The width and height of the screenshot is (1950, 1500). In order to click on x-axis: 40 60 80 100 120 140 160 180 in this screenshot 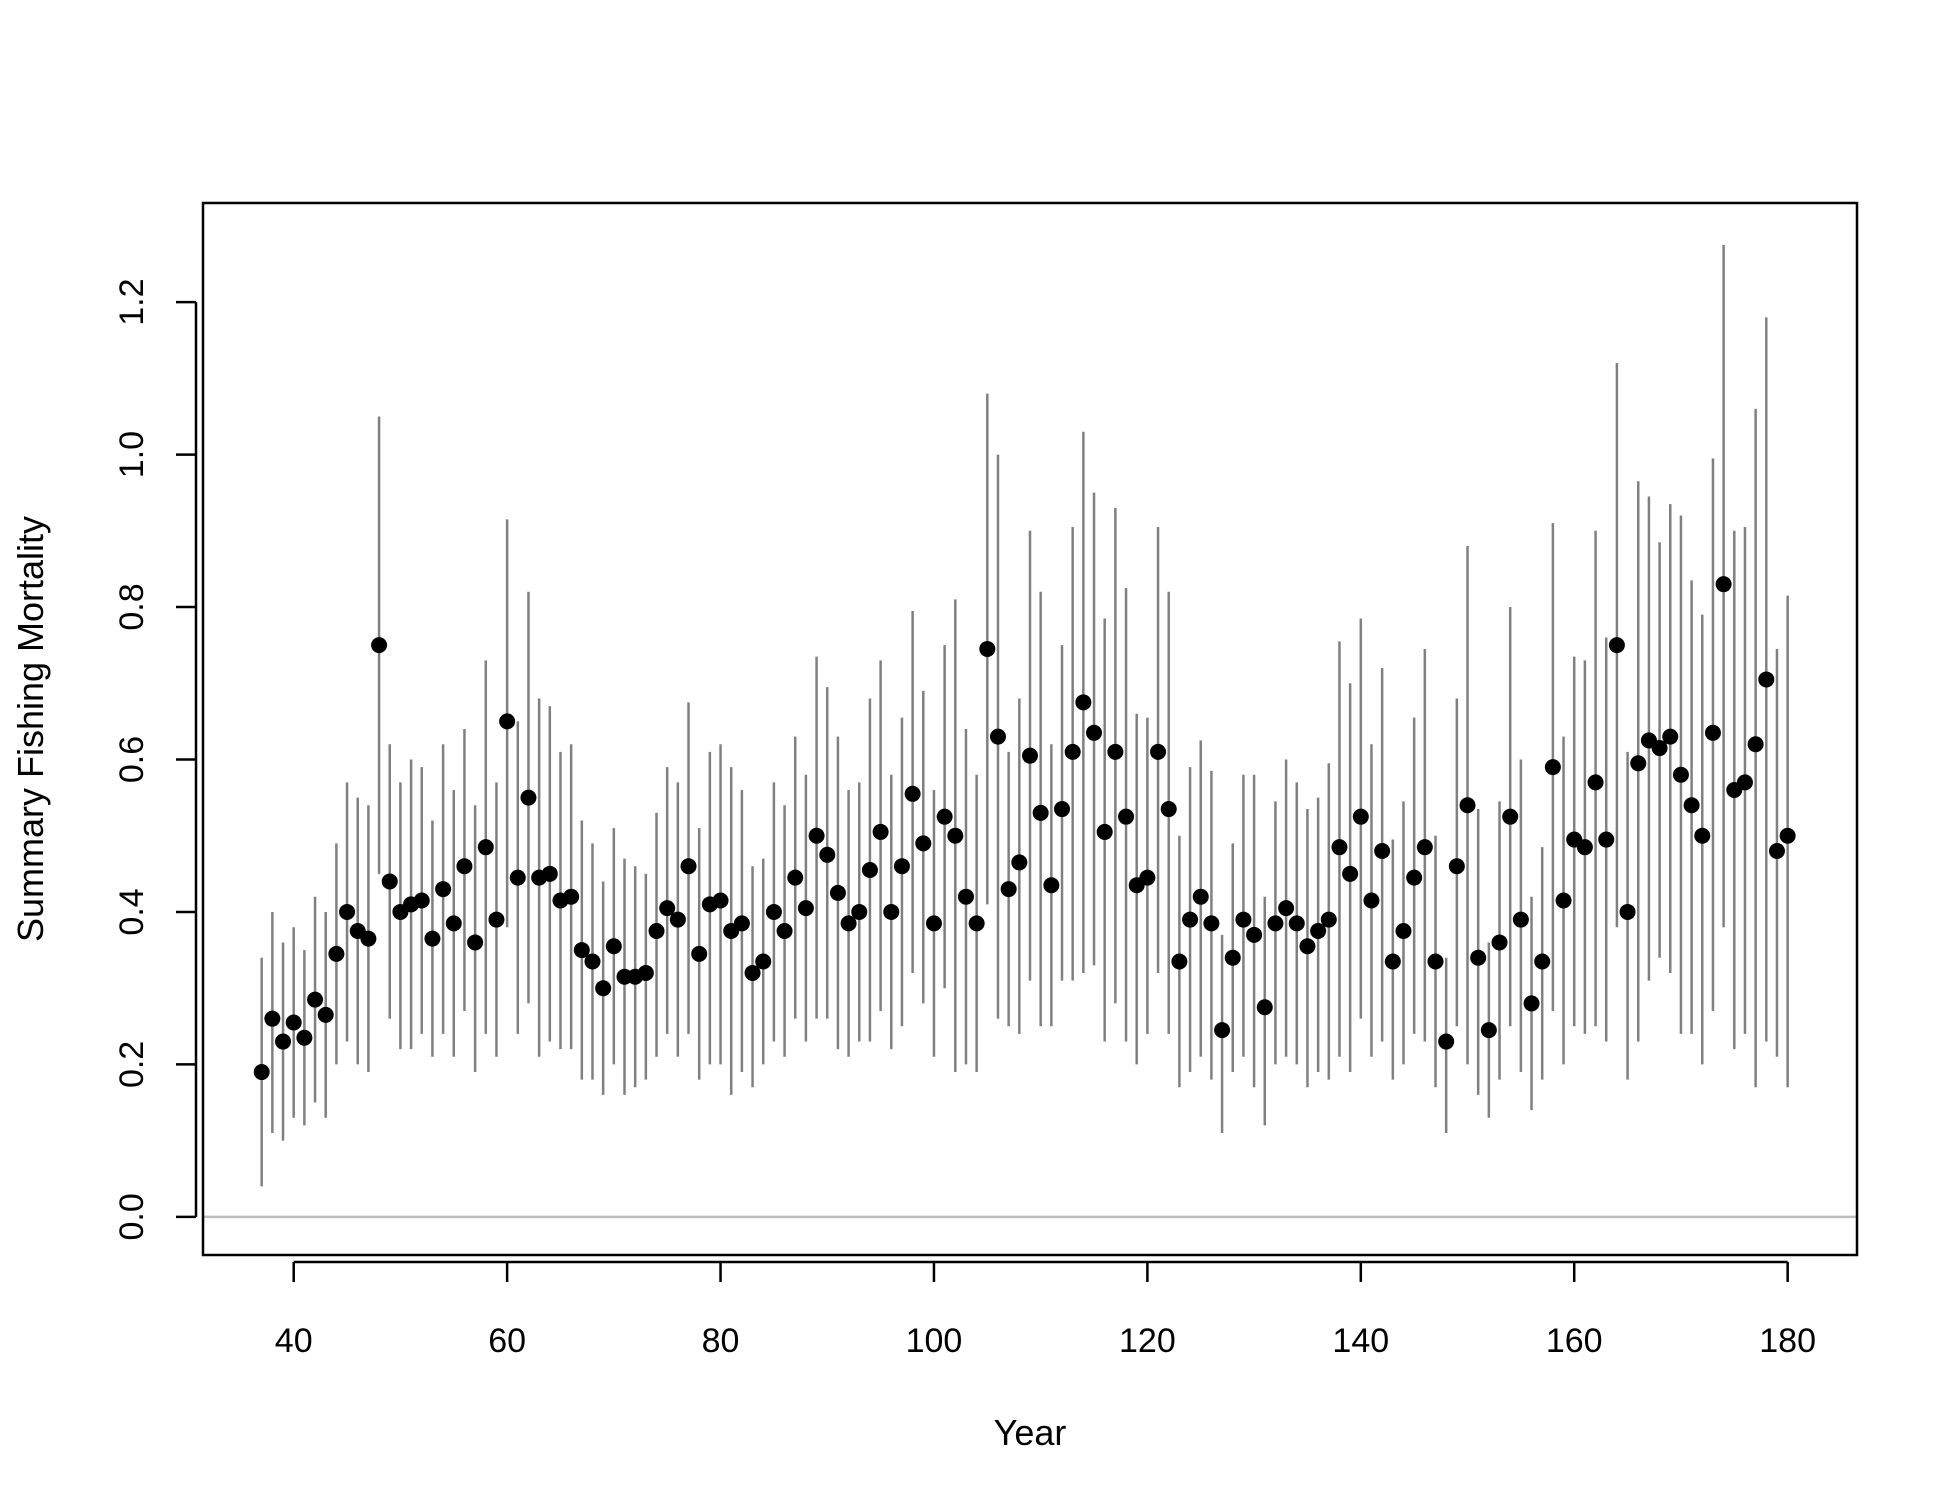, I will do `click(1045, 1310)`.